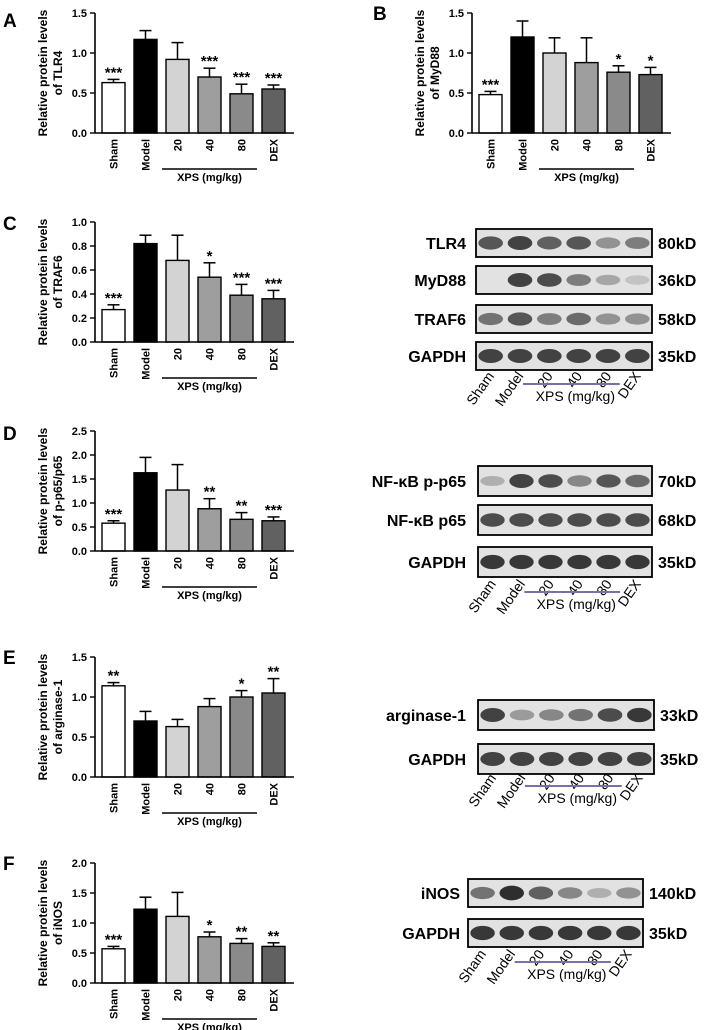 The image size is (713, 1030). I want to click on blot-protein-label: MyD88, so click(440, 281).